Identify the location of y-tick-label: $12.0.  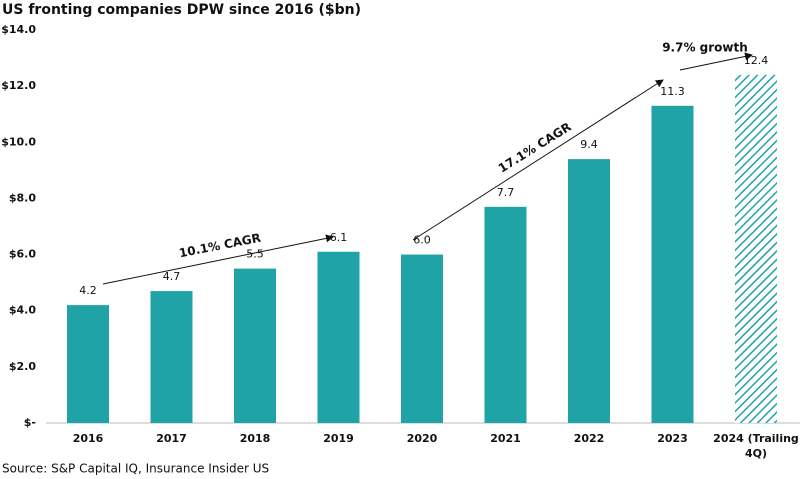
(18, 85).